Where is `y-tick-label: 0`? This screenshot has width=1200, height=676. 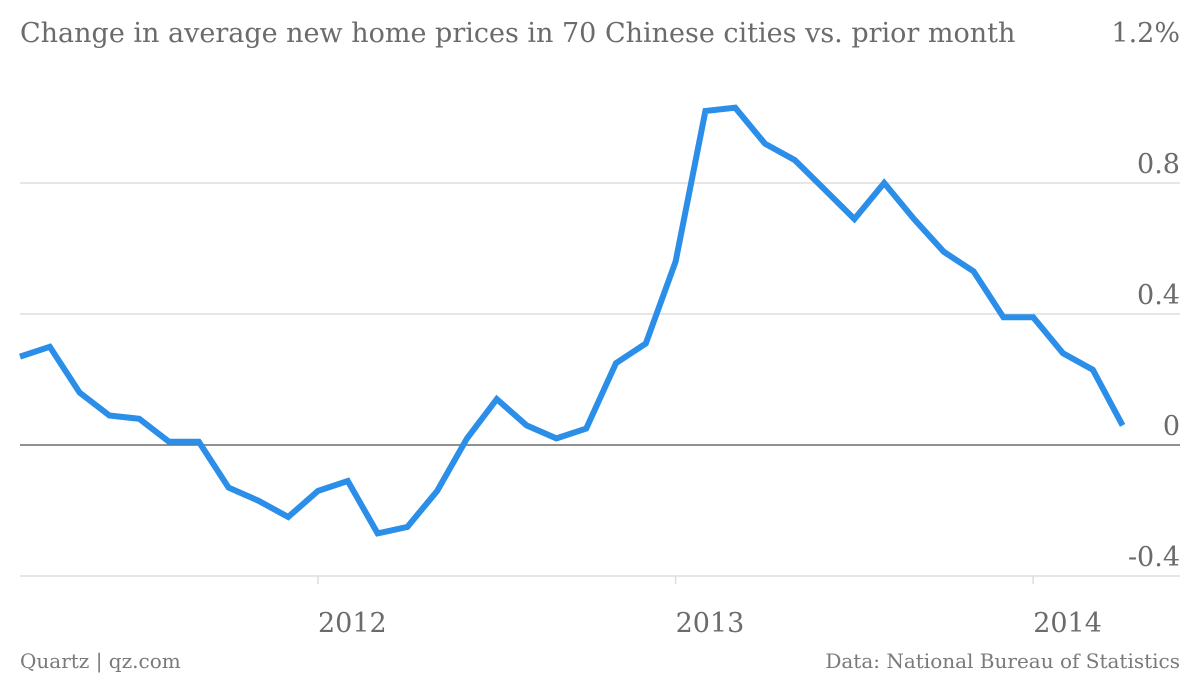 y-tick-label: 0 is located at coordinates (1171, 426).